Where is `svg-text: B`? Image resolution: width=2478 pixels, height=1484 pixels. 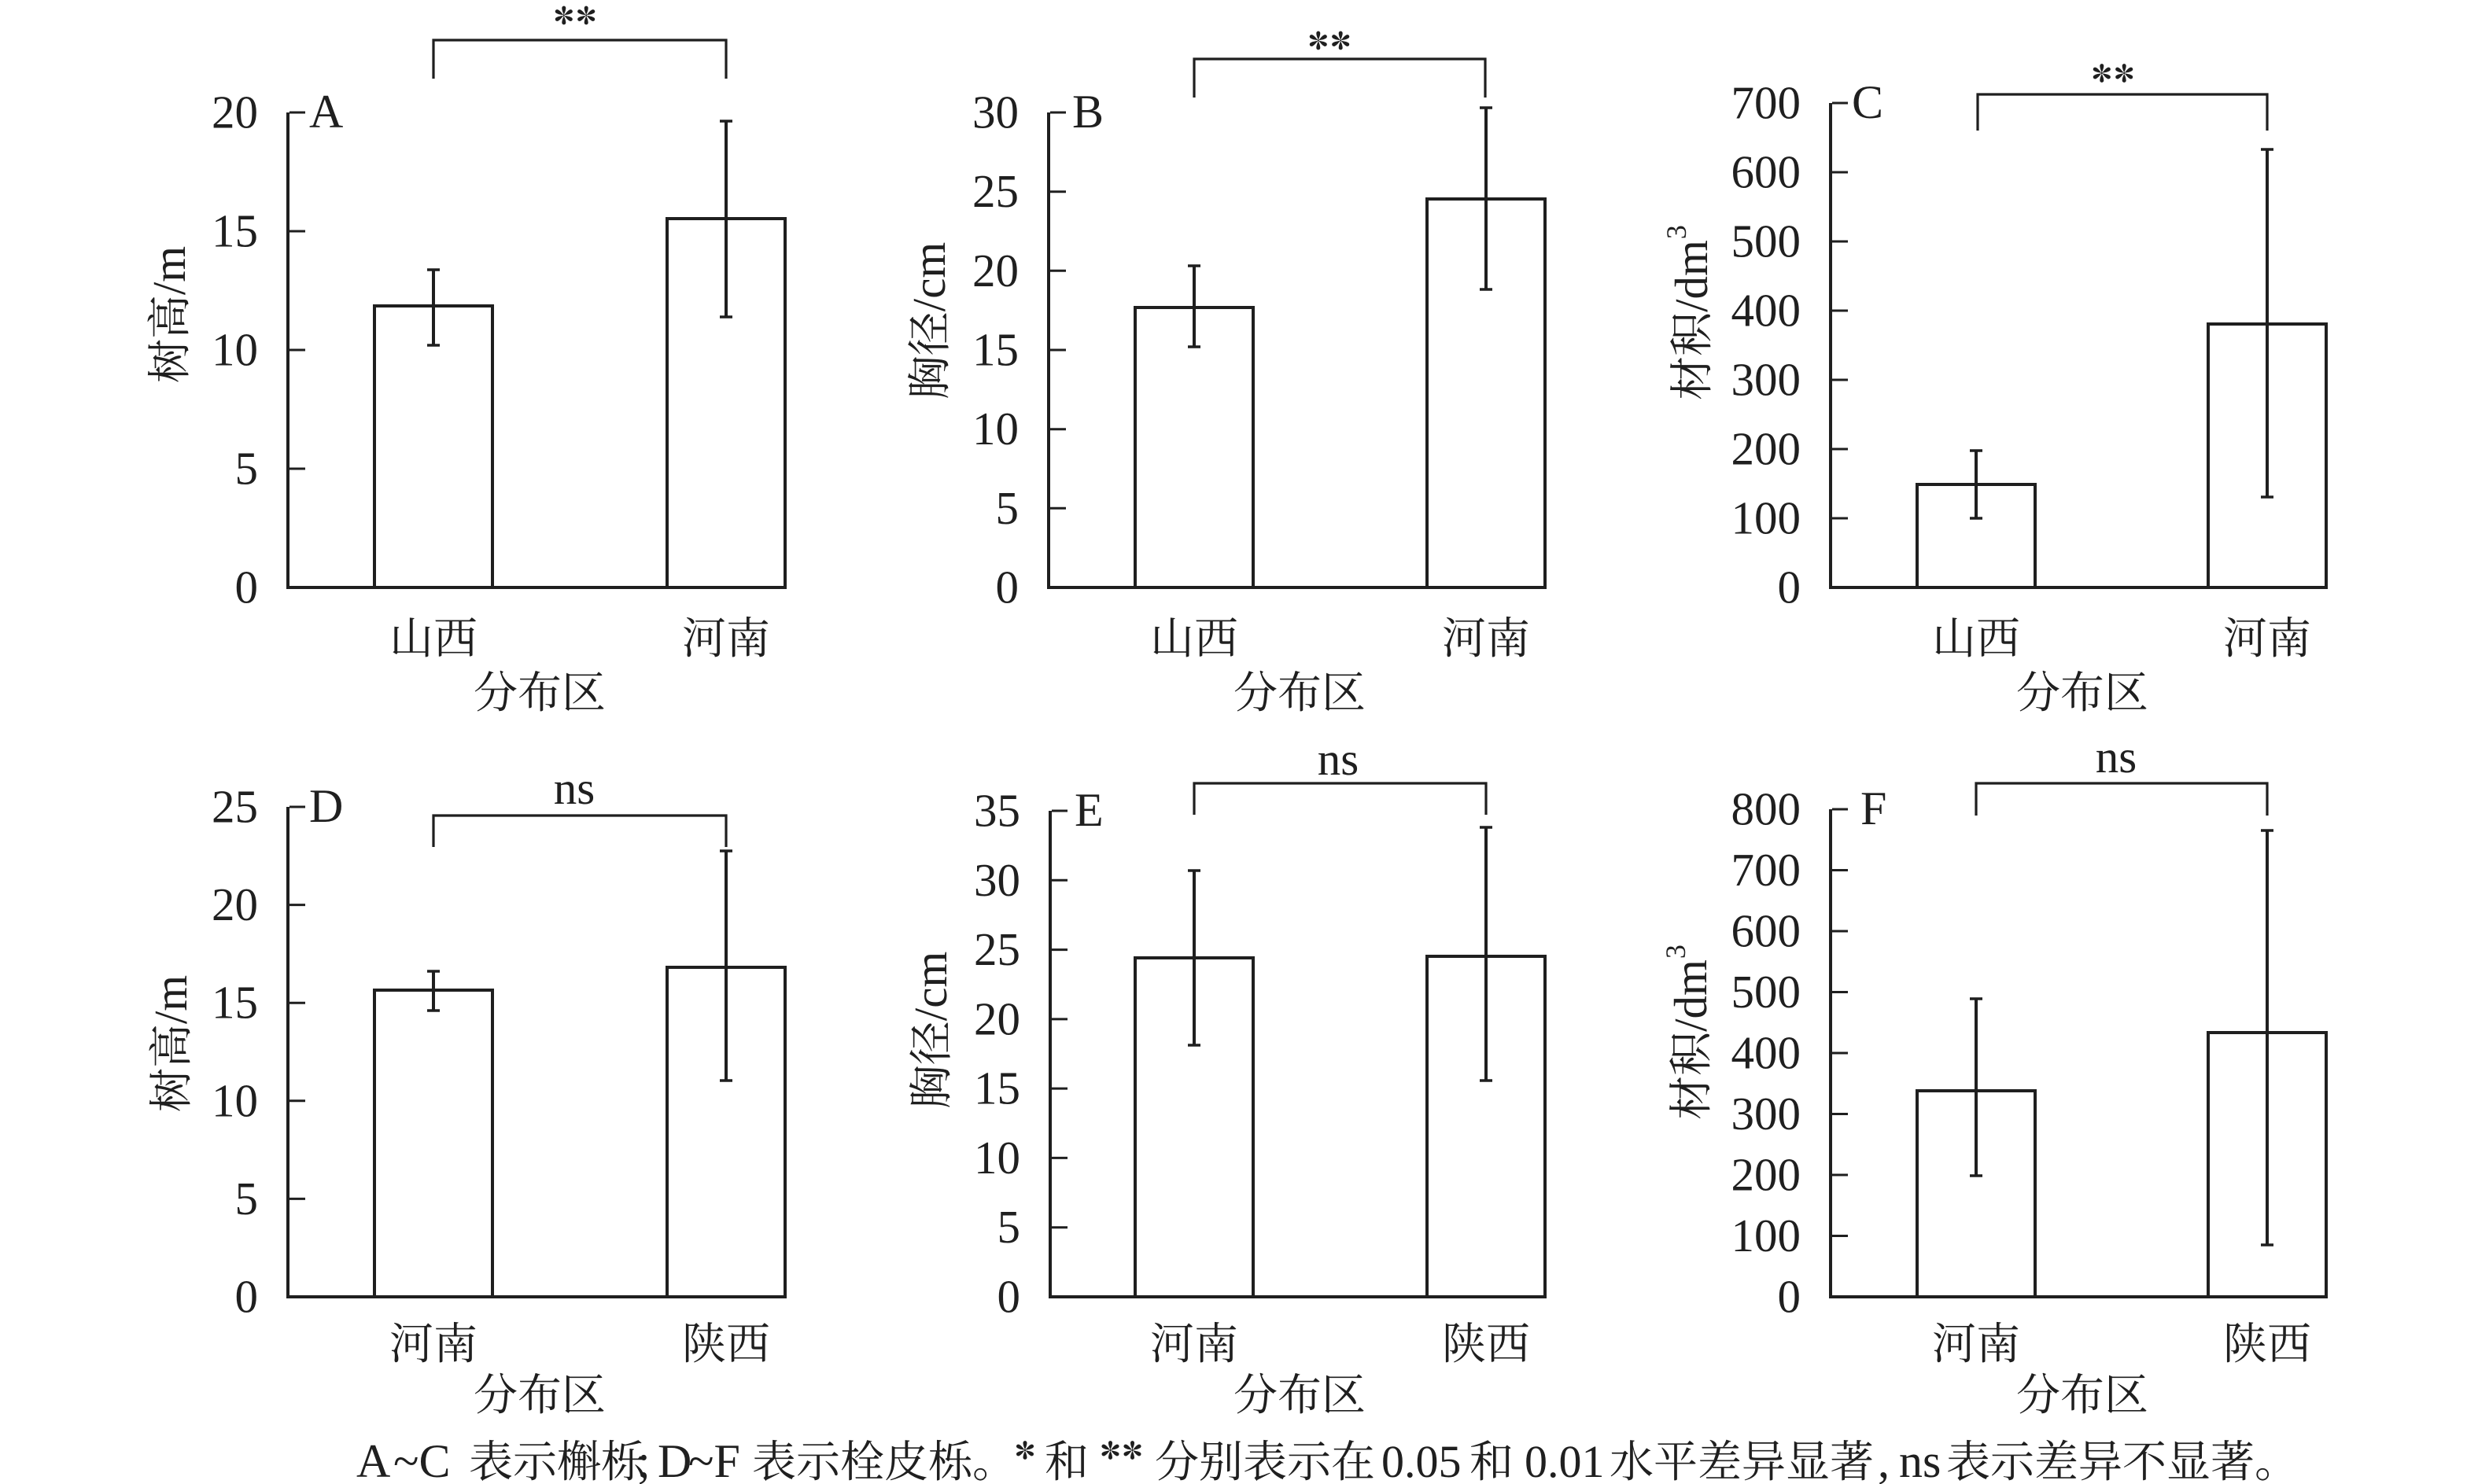
svg-text: B is located at coordinates (1088, 112).